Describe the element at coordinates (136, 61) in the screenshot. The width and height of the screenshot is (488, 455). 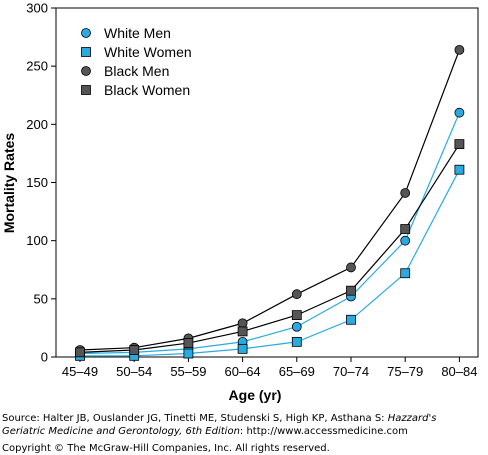
I see `legend: White Men White Women Black Men Black Women` at that location.